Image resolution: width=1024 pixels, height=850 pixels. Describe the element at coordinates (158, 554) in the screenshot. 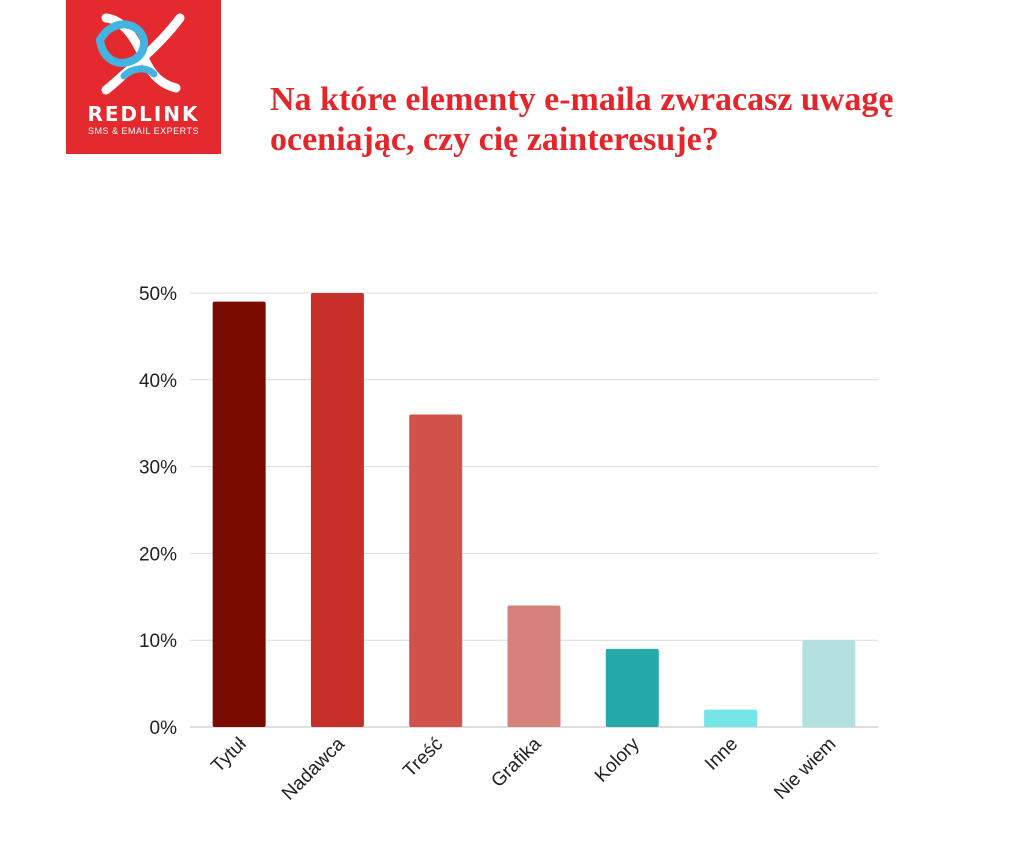

I see `y-tick-label: 20%` at that location.